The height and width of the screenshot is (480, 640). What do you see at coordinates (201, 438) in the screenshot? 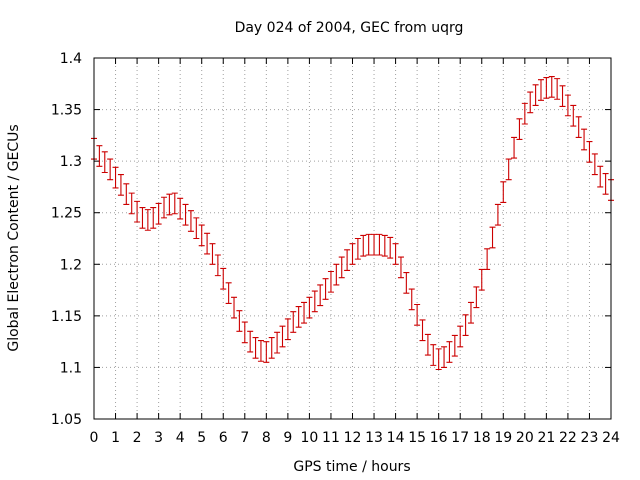
I see `x-tick-label: 5` at bounding box center [201, 438].